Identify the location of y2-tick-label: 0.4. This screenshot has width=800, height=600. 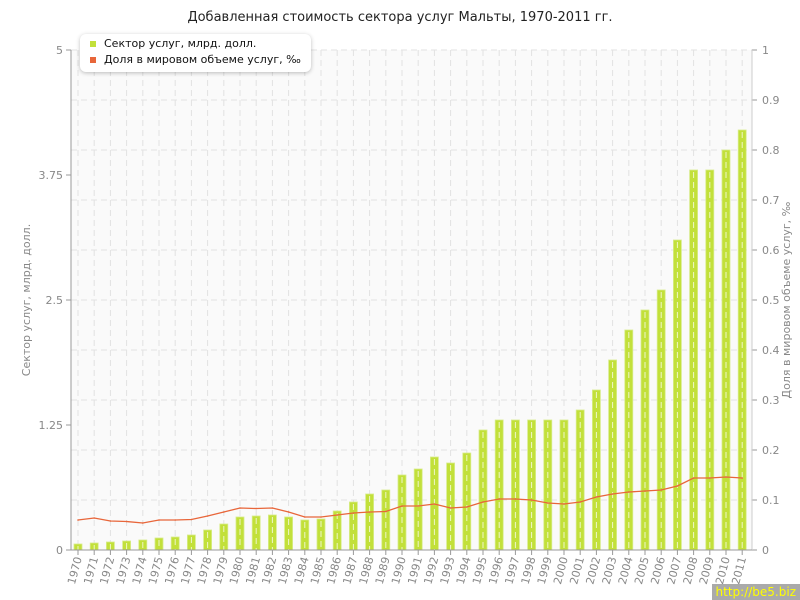
(771, 350).